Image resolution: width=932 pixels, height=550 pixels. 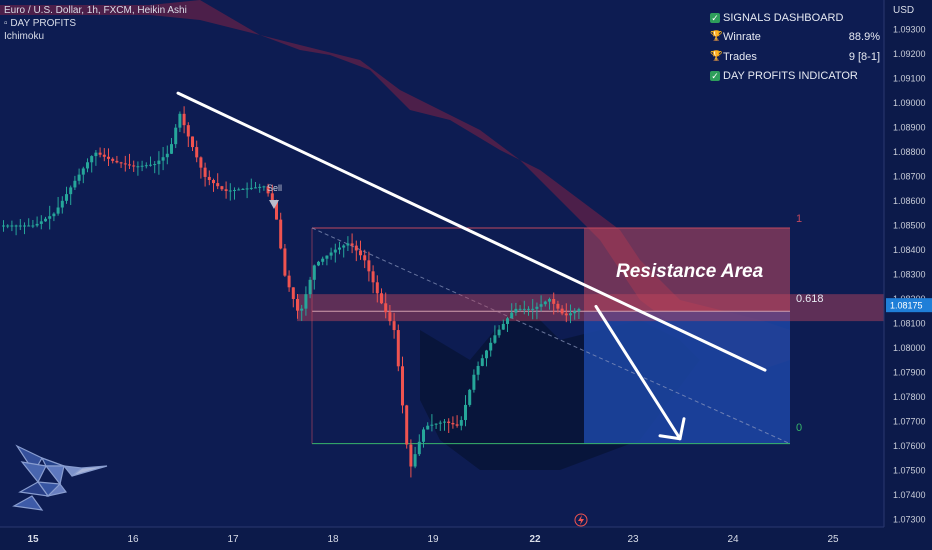 What do you see at coordinates (903, 10) in the screenshot?
I see `currency-label: USD` at bounding box center [903, 10].